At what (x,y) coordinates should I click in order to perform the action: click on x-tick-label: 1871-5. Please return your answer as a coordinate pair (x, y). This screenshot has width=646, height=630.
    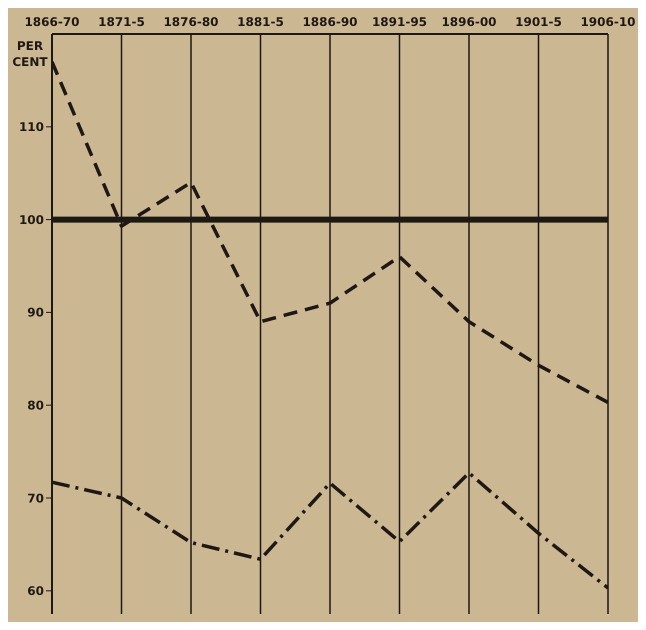
    Looking at the image, I should click on (121, 22).